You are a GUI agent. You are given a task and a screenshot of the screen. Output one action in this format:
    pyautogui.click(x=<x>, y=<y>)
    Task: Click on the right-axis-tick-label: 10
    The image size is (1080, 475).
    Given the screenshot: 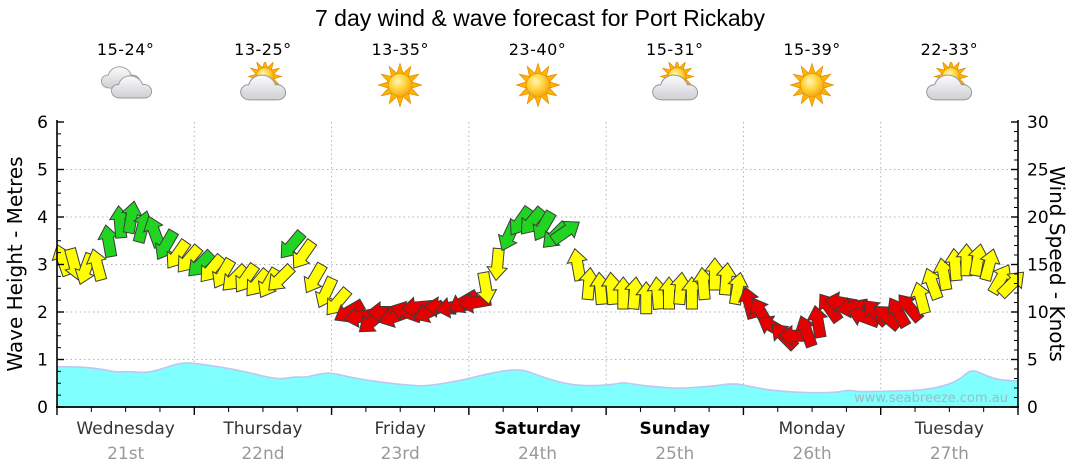 What is the action you would take?
    pyautogui.click(x=1038, y=313)
    